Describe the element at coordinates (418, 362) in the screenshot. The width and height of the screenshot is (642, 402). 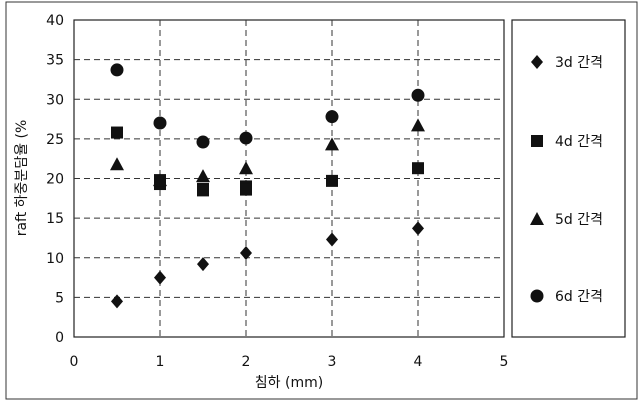
I see `x-tick-label-4: 4` at that location.